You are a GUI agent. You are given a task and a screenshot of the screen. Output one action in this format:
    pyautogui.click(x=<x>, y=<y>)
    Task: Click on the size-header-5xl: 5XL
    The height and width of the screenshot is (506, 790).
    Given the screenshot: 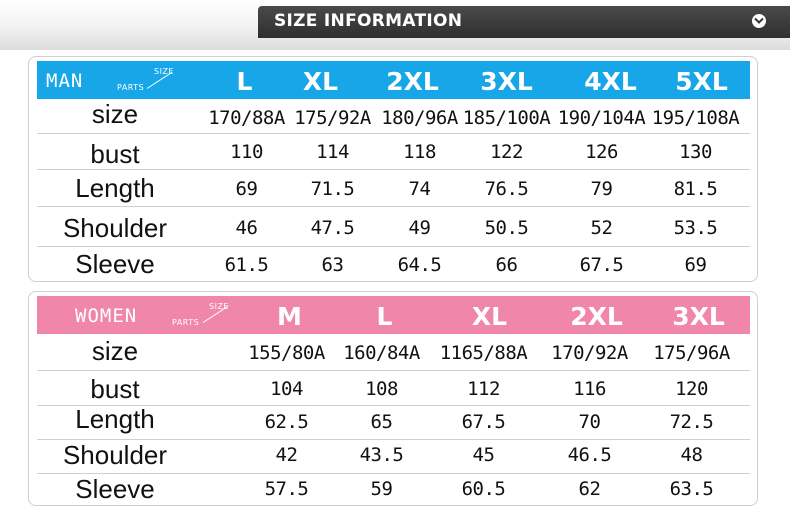 What is the action you would take?
    pyautogui.click(x=701, y=81)
    